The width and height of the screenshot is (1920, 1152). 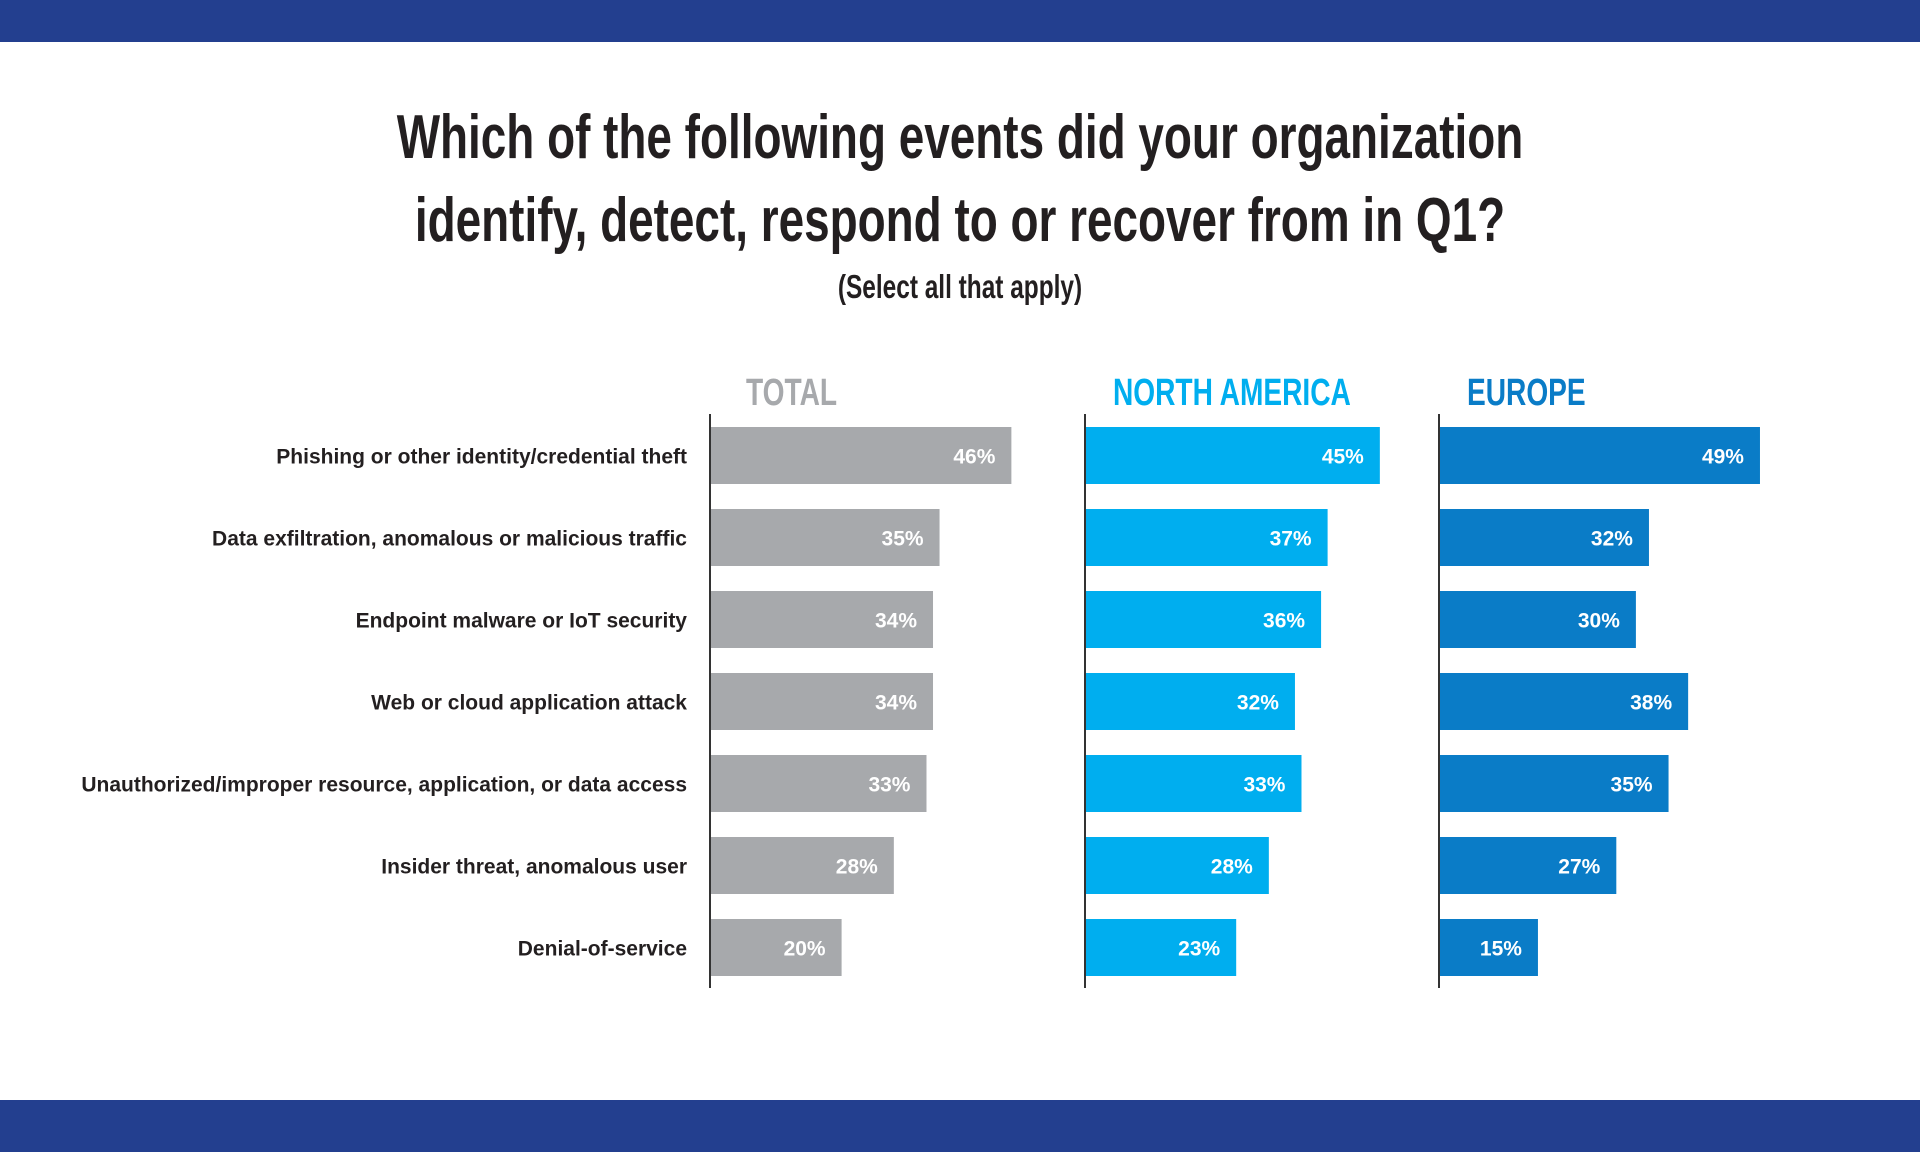 What do you see at coordinates (1599, 621) in the screenshot?
I see `bar-value-label: 30%` at bounding box center [1599, 621].